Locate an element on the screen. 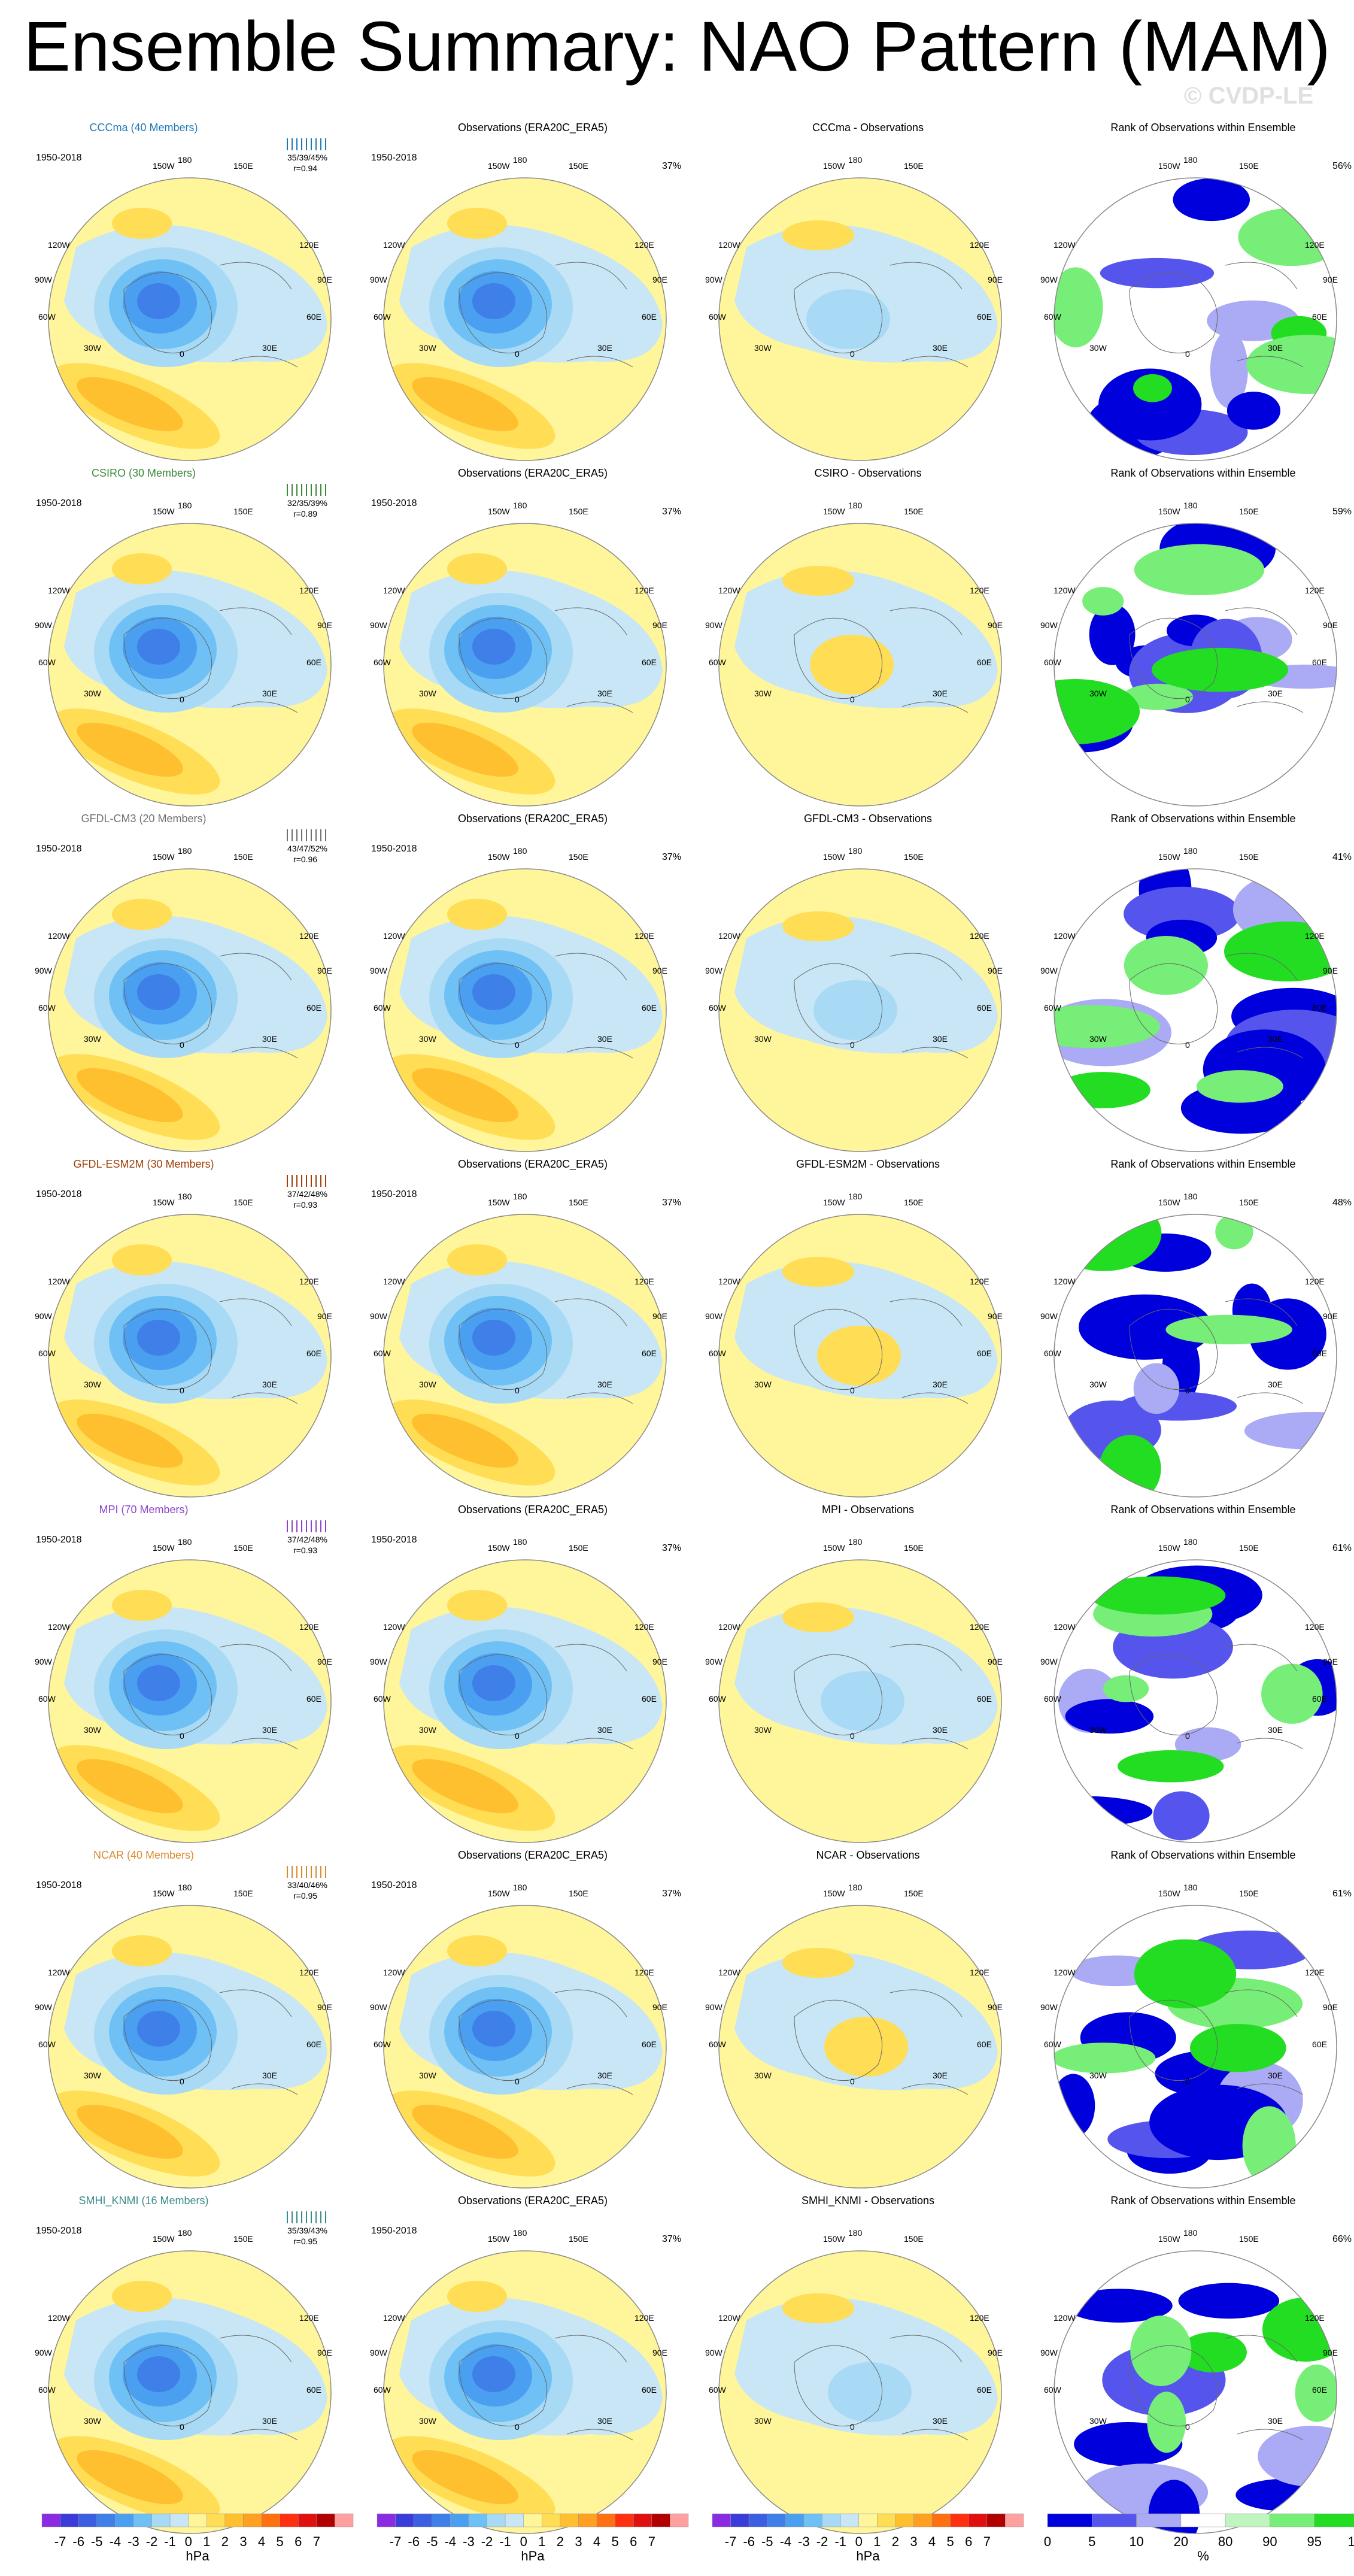 The width and height of the screenshot is (1354, 2576). map-label: 120W is located at coordinates (394, 245).